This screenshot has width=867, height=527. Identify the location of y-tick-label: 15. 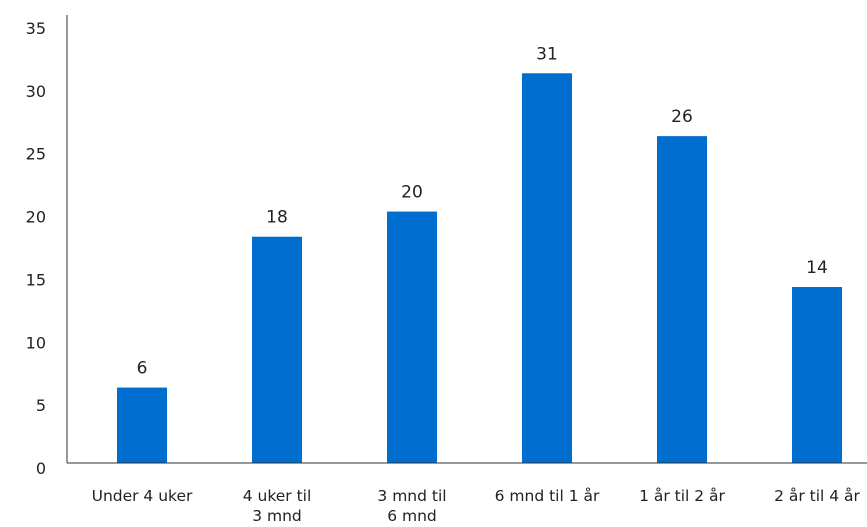
(36, 279).